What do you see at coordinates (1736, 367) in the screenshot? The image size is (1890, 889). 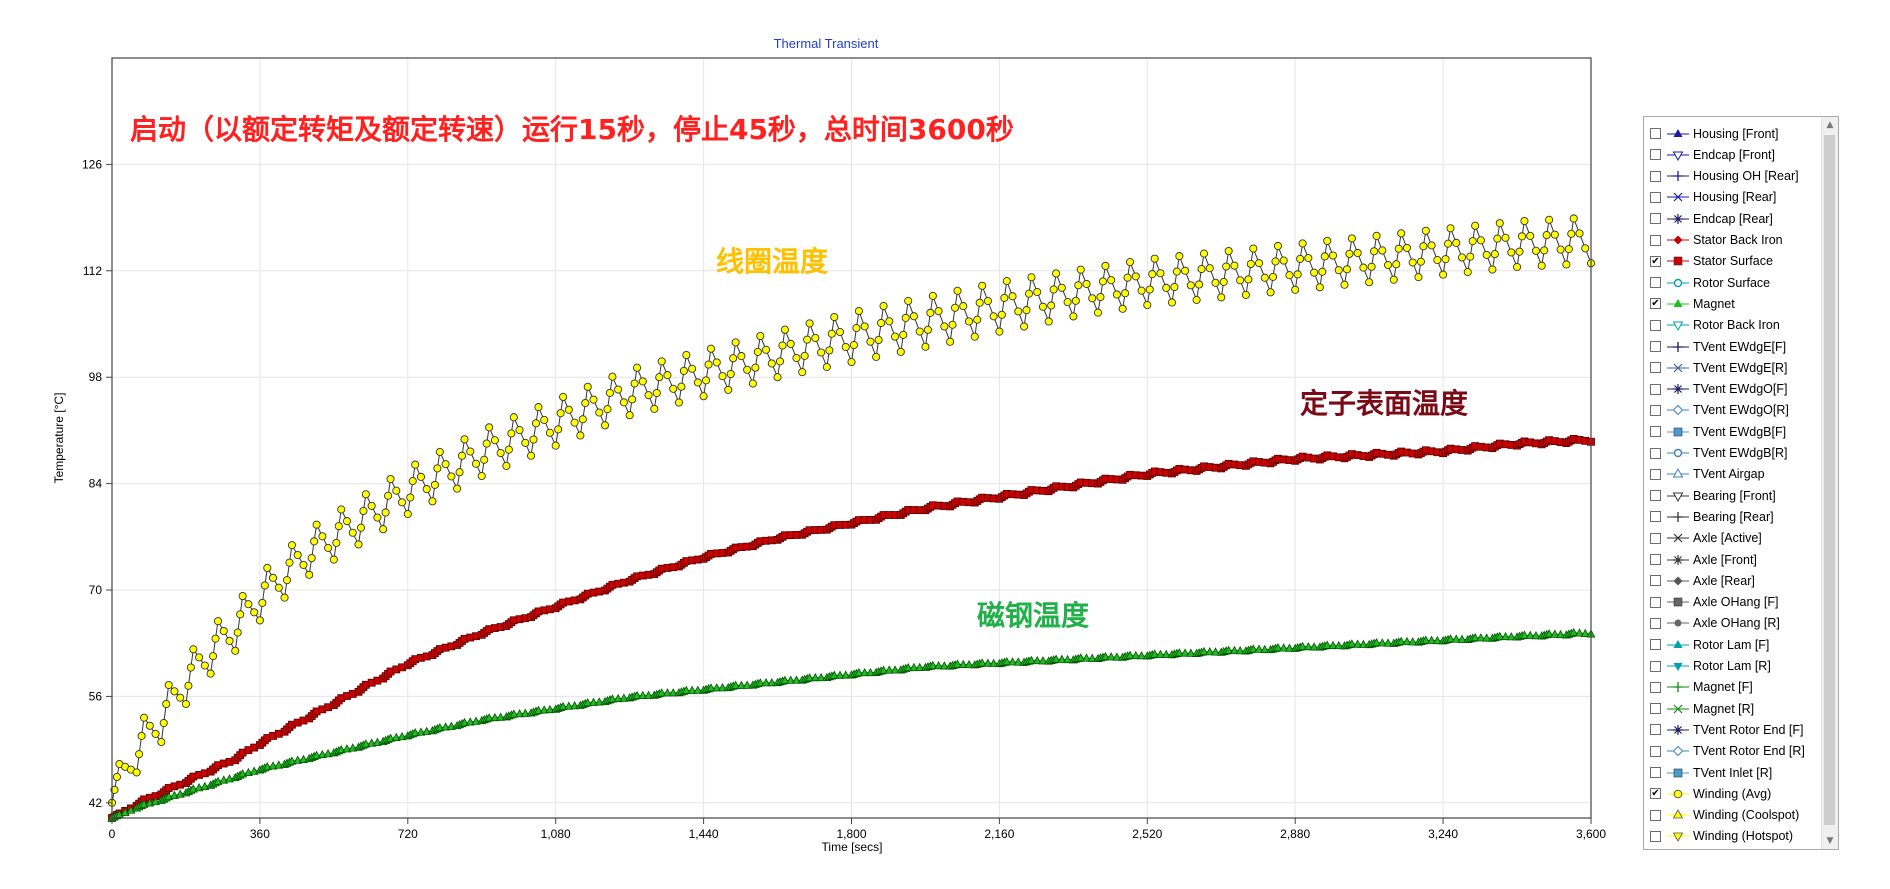 I see `legend-item: TVent EWdgE[R]` at bounding box center [1736, 367].